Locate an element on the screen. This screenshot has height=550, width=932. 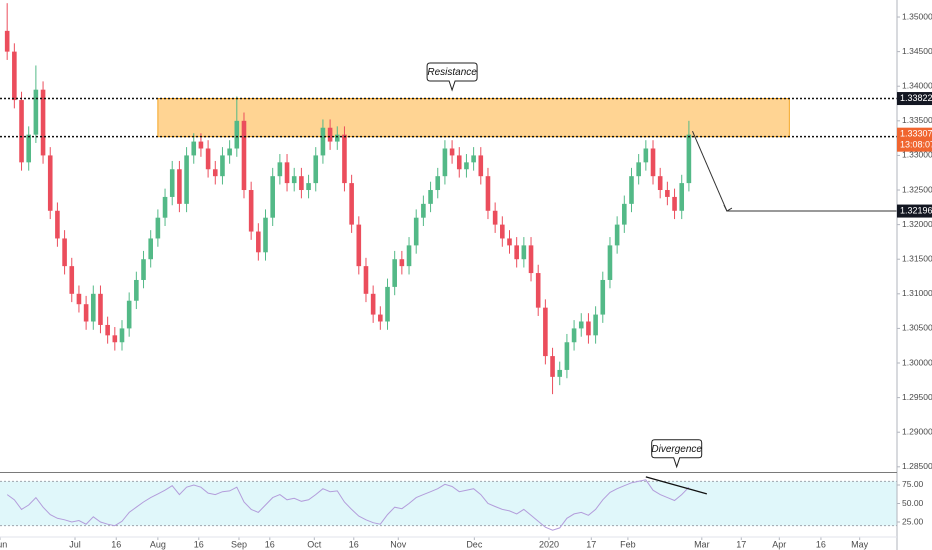
y-tick-label: 1.34500 is located at coordinates (917, 51).